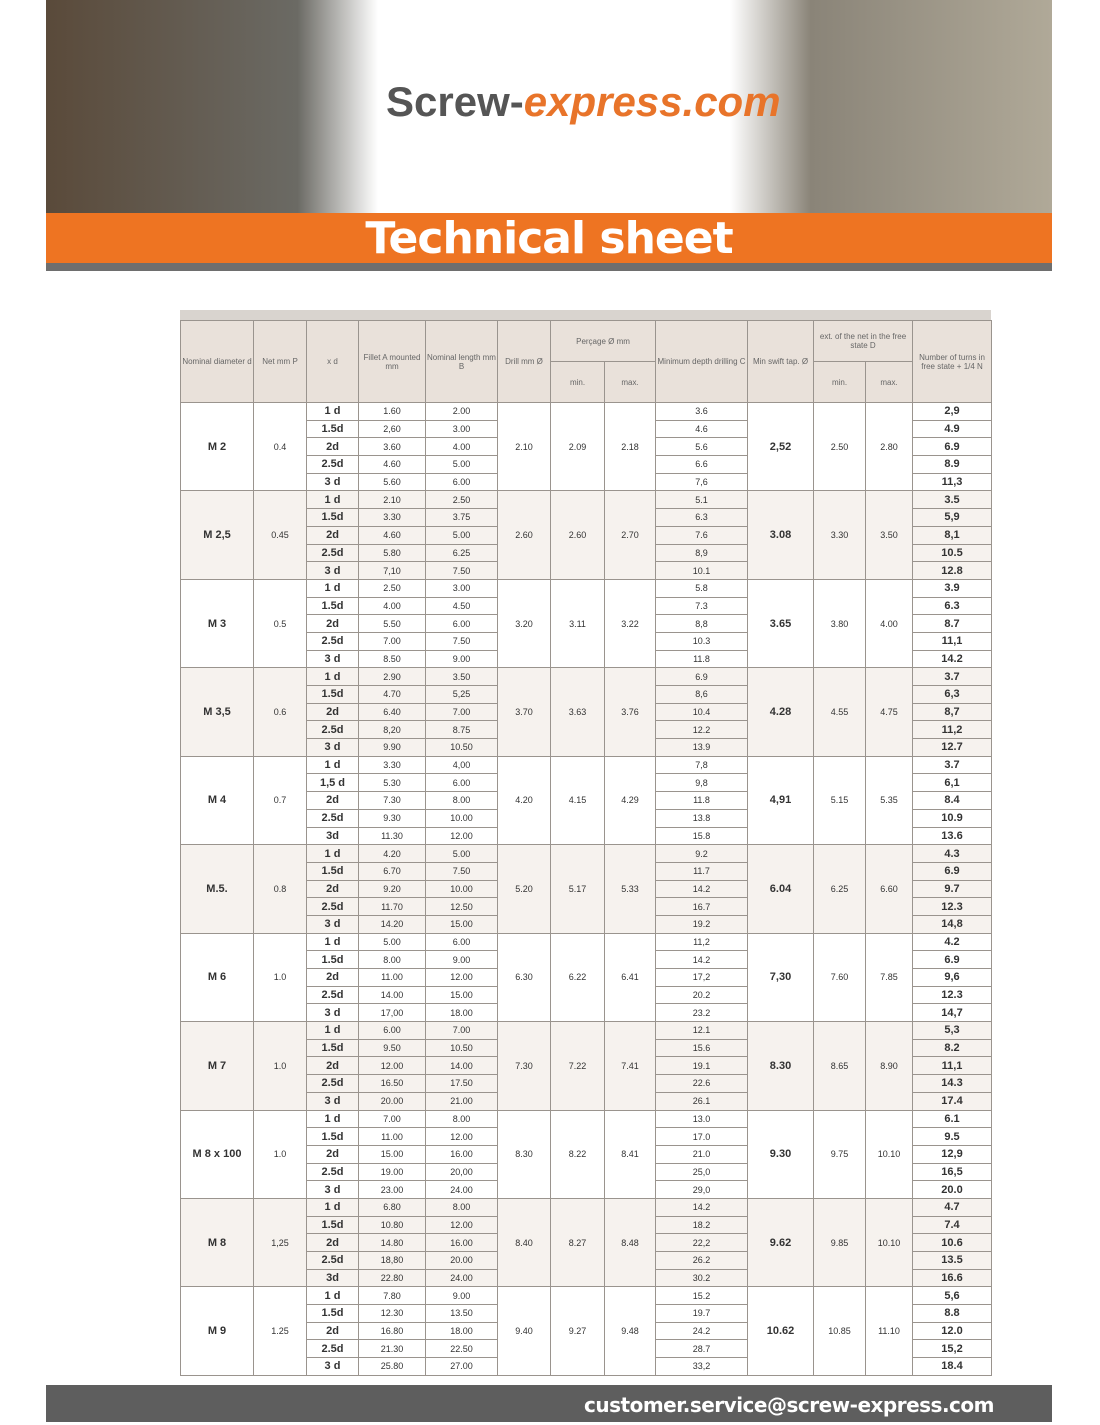  What do you see at coordinates (332, 1136) in the screenshot?
I see `multiple: 1.5d` at bounding box center [332, 1136].